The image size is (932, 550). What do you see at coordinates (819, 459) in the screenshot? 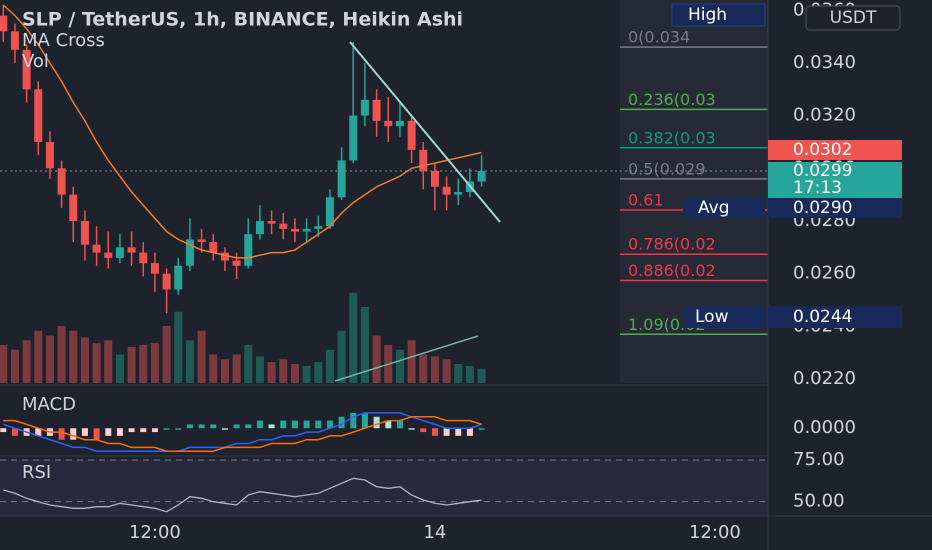
I see `rsi-tick-label: 75.00` at bounding box center [819, 459].